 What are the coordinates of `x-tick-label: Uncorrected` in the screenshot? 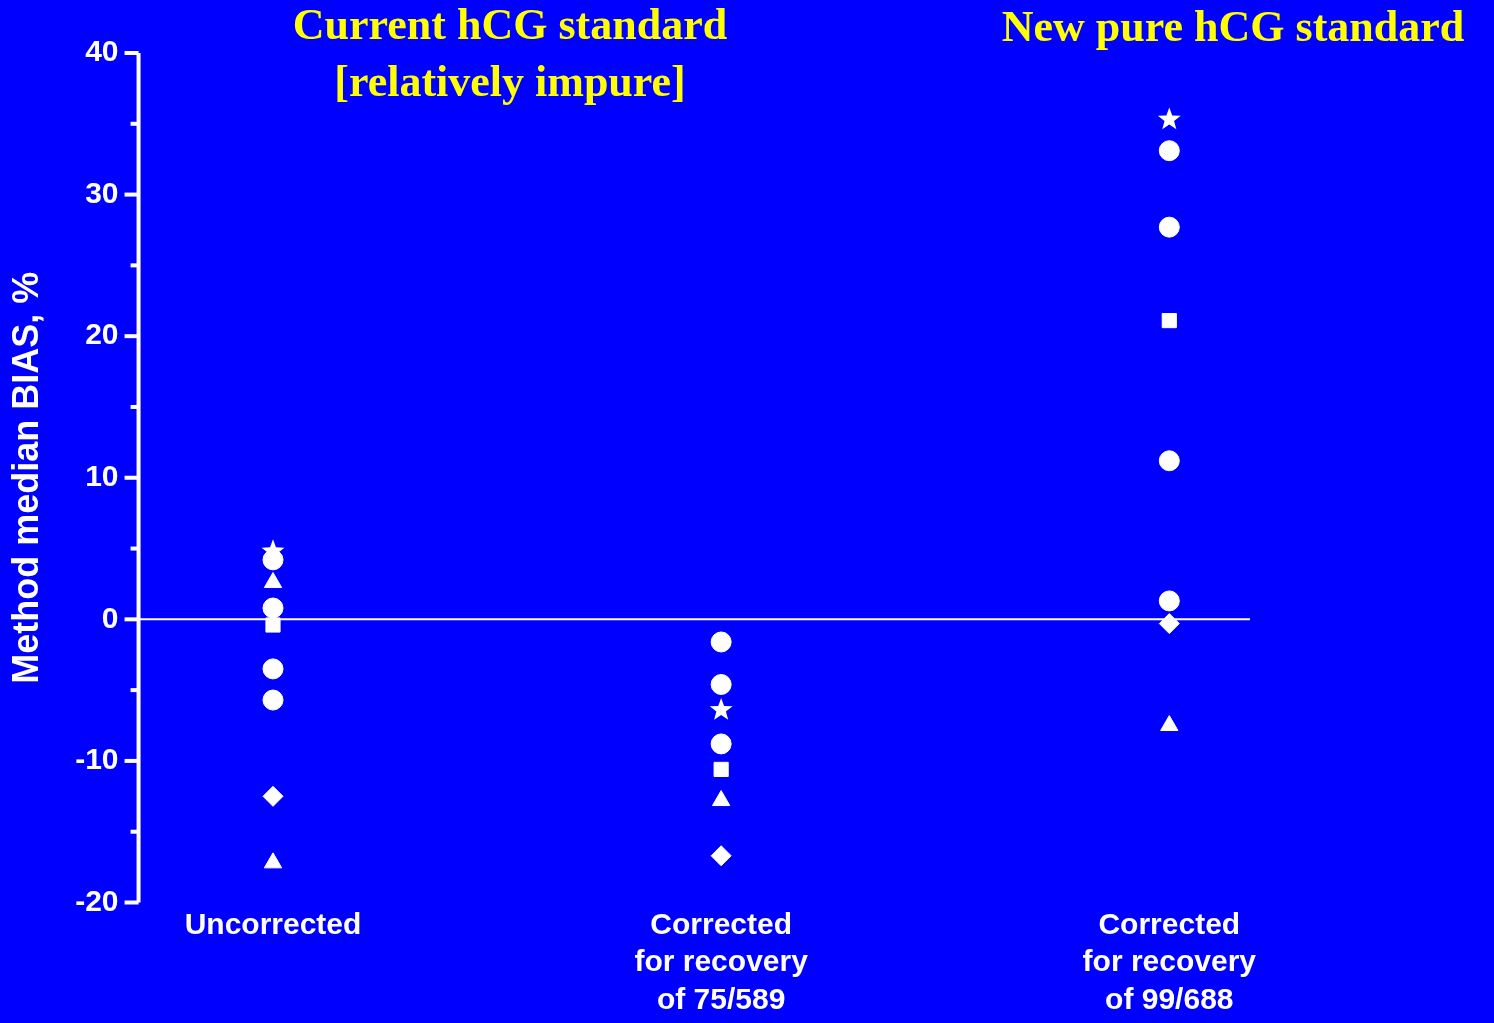 It's located at (273, 923).